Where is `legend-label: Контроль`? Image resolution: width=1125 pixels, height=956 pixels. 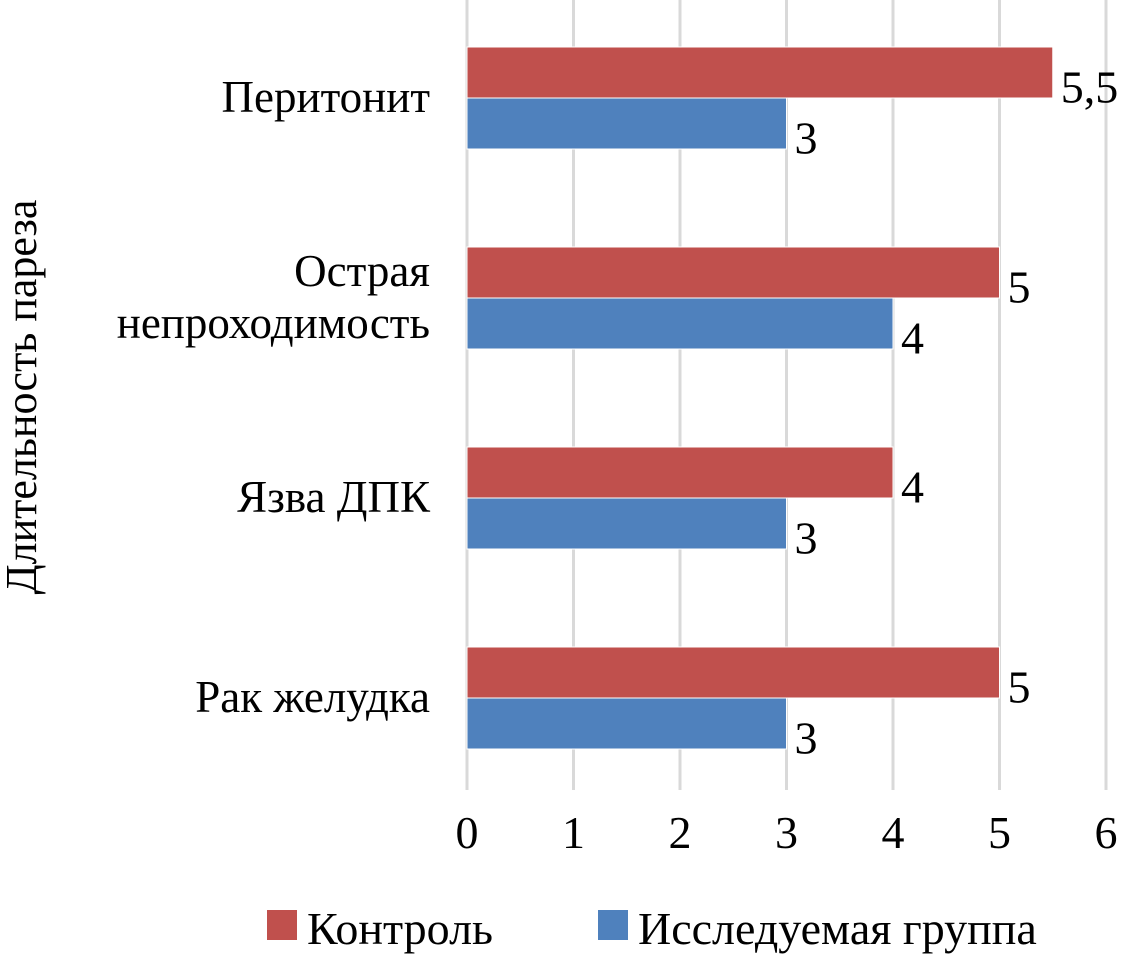
legend-label: Контроль is located at coordinates (400, 928).